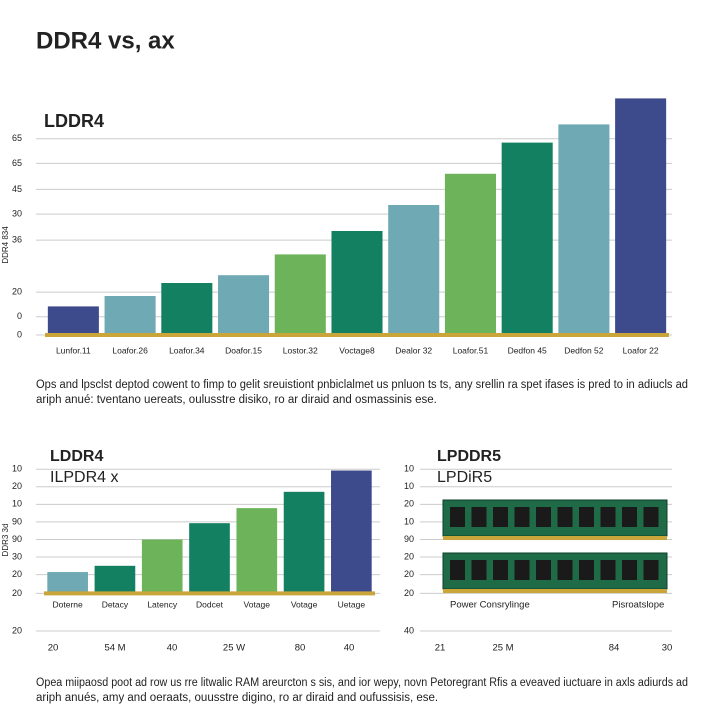  Describe the element at coordinates (357, 350) in the screenshot. I see `x-tick-label: Voctage8` at that location.